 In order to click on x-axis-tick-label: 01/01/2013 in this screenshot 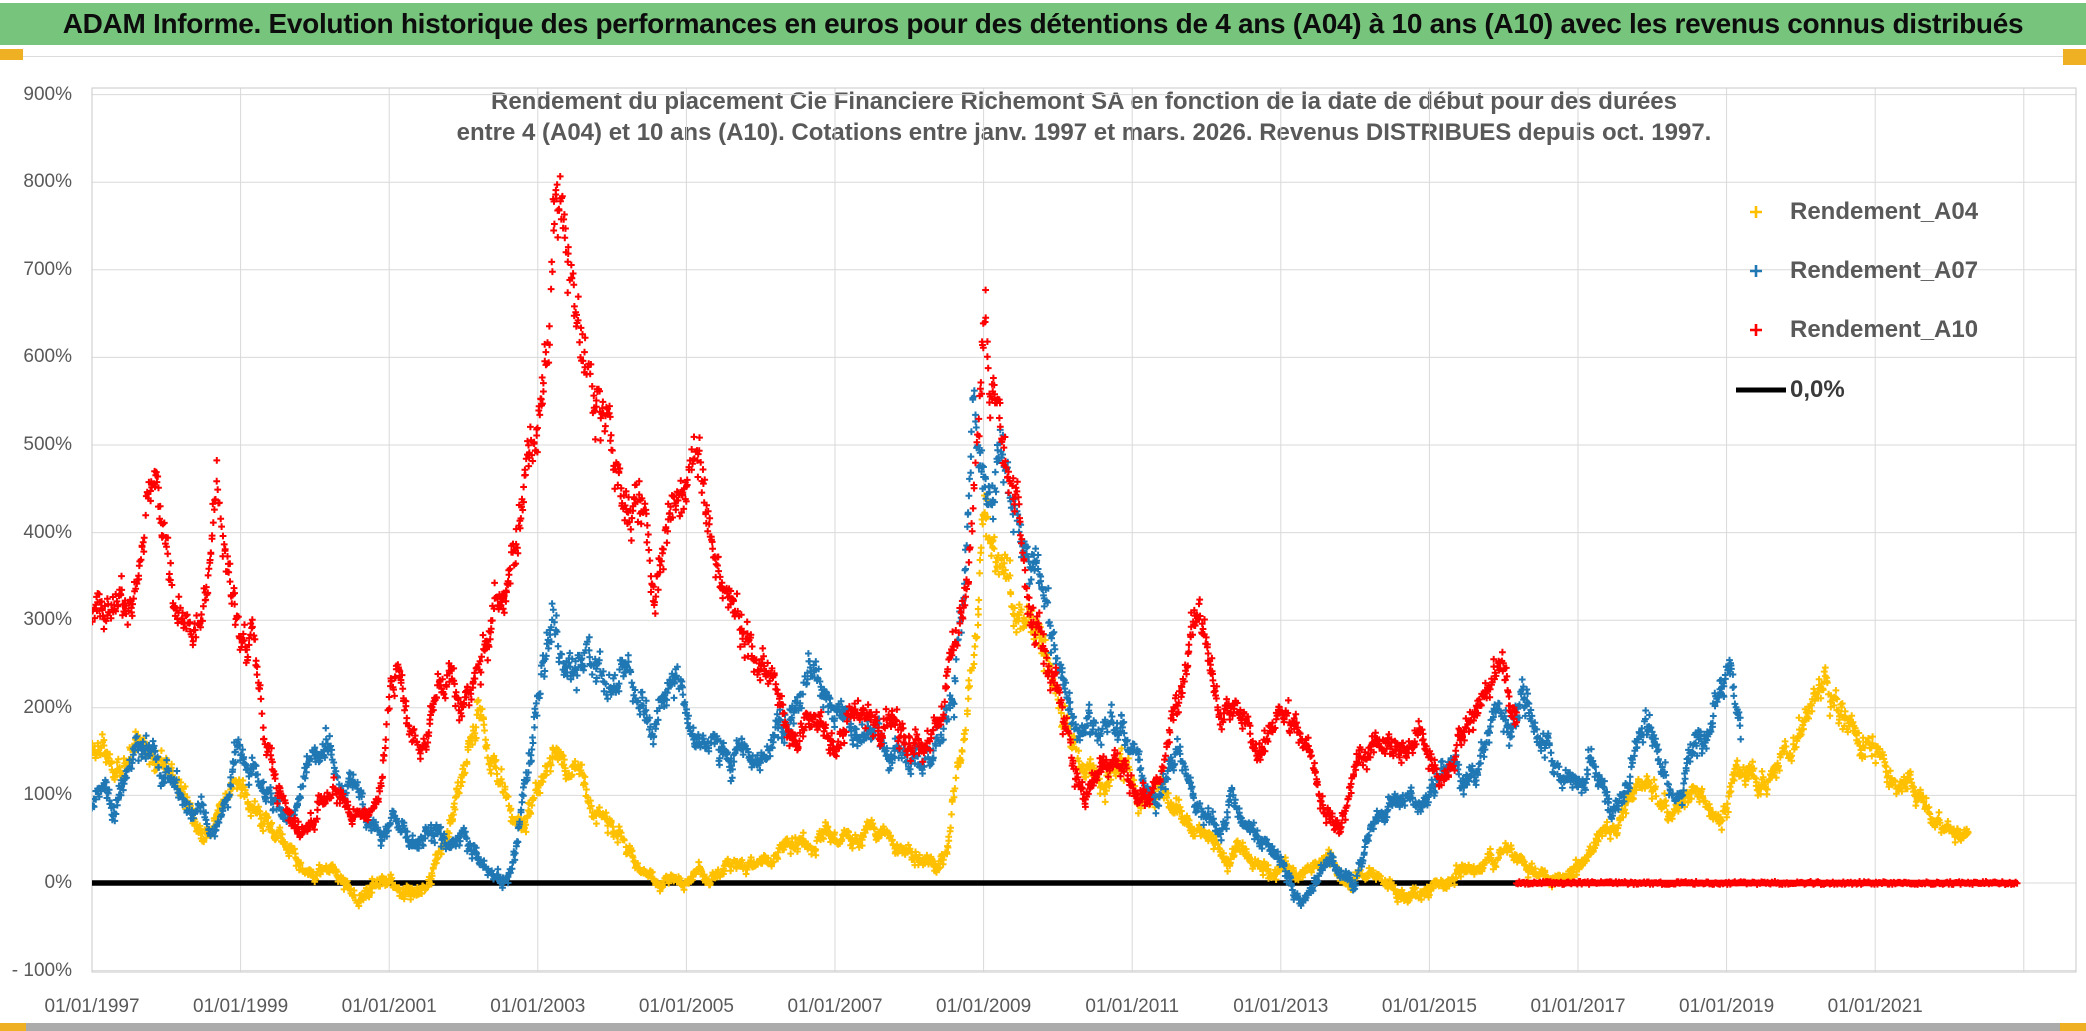, I will do `click(1281, 1006)`.